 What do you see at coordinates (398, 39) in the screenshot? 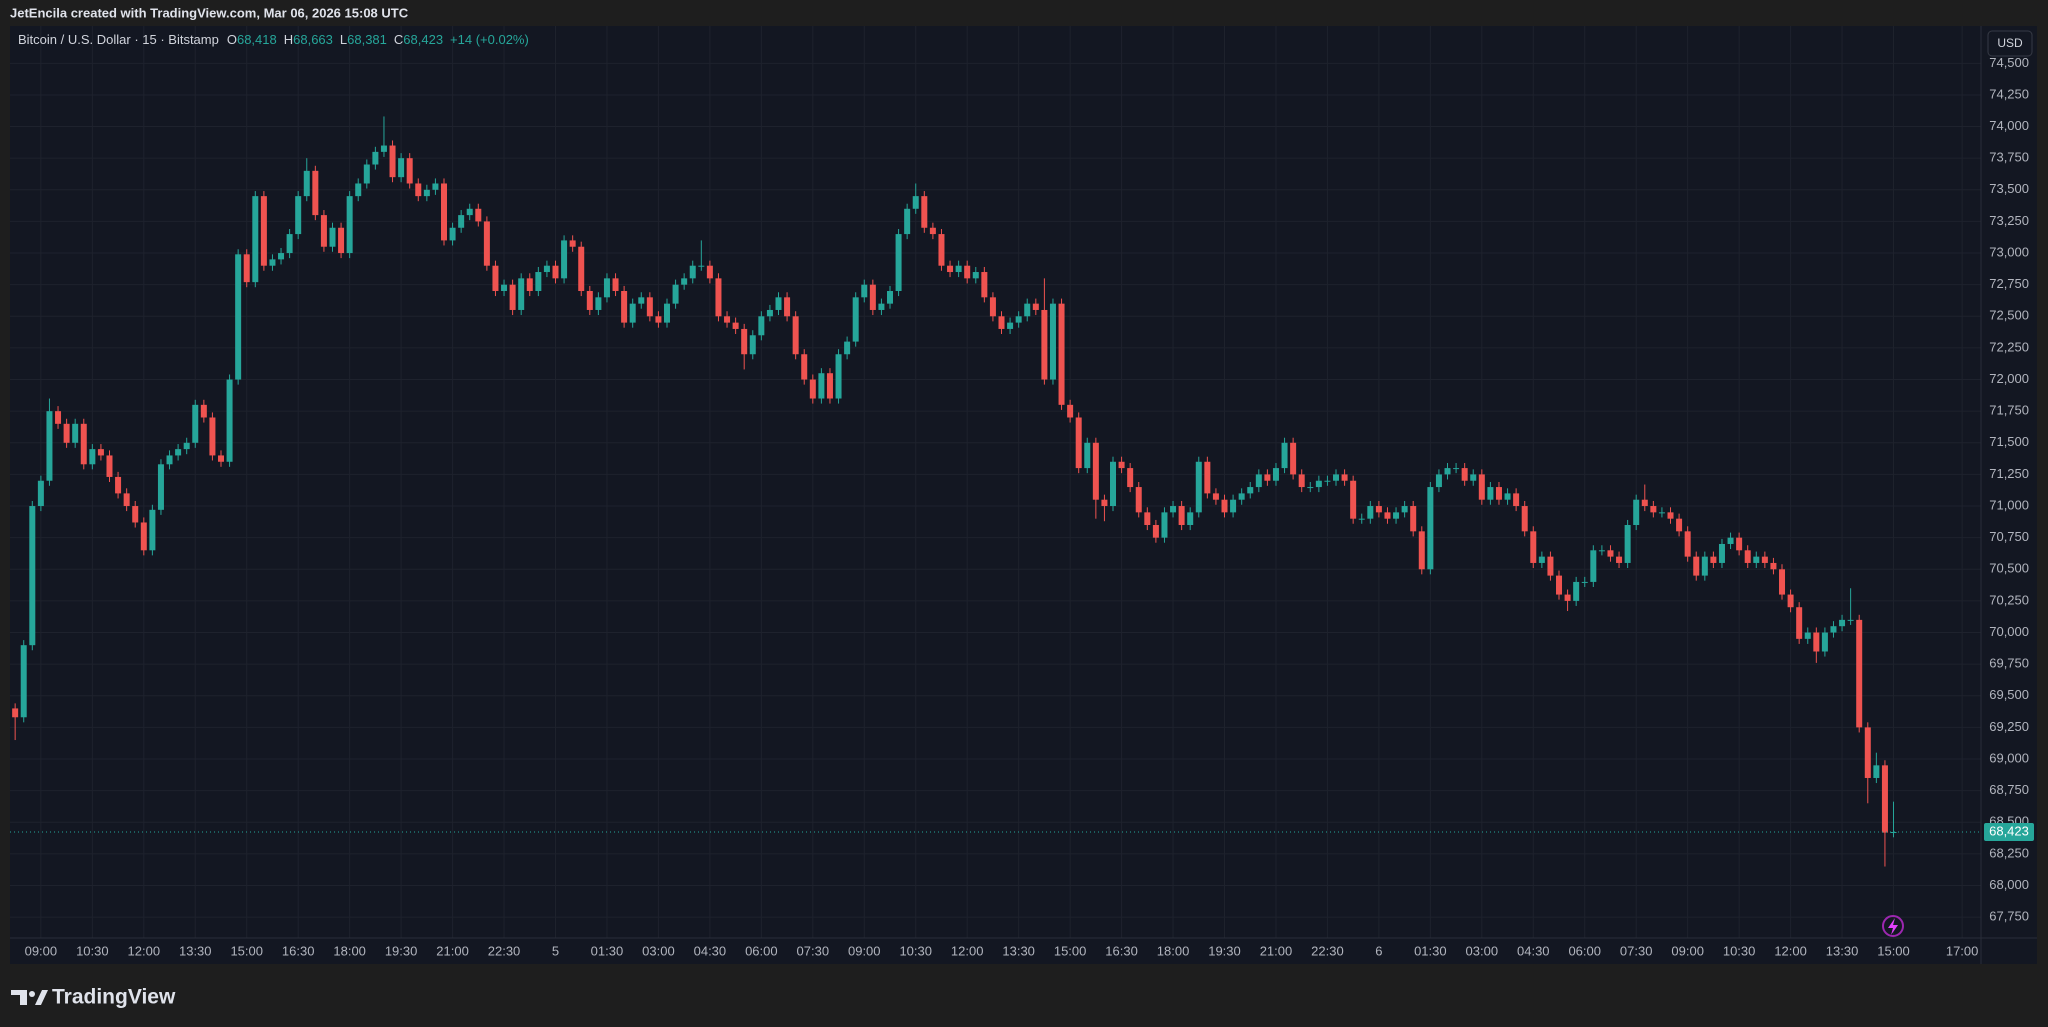
I see `legend-c-label: C` at bounding box center [398, 39].